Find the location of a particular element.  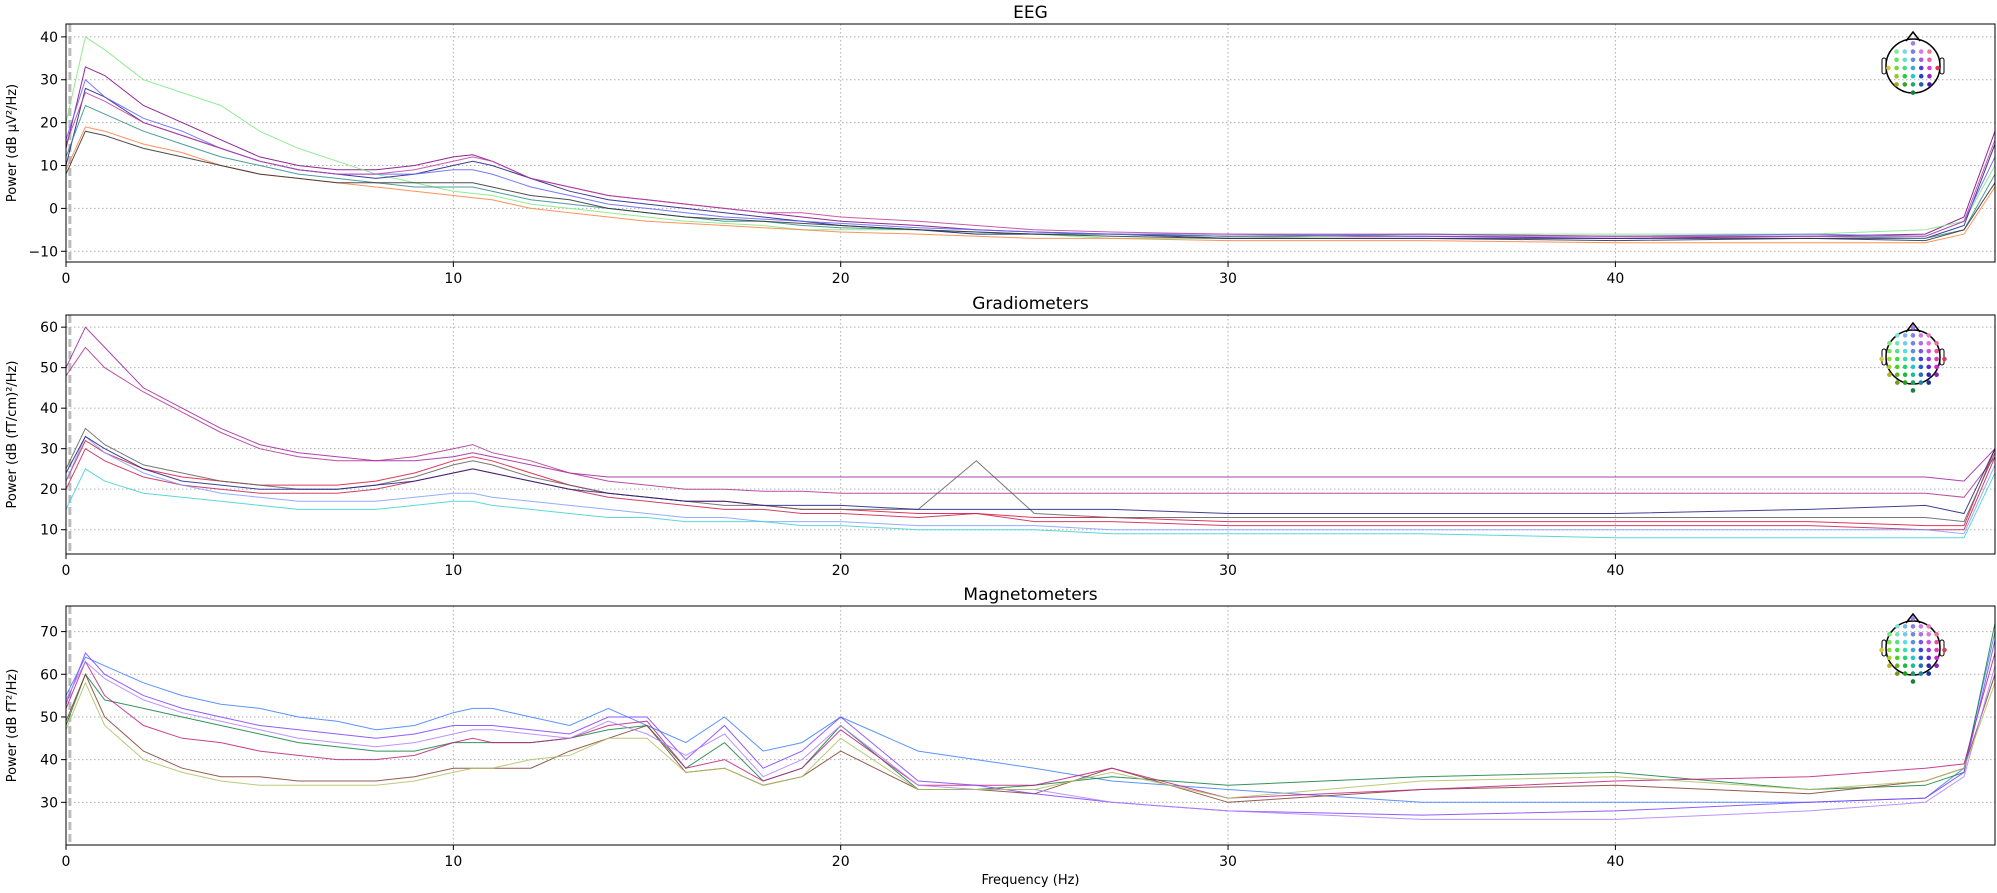

series-line-ch6 is located at coordinates (1030, 503).